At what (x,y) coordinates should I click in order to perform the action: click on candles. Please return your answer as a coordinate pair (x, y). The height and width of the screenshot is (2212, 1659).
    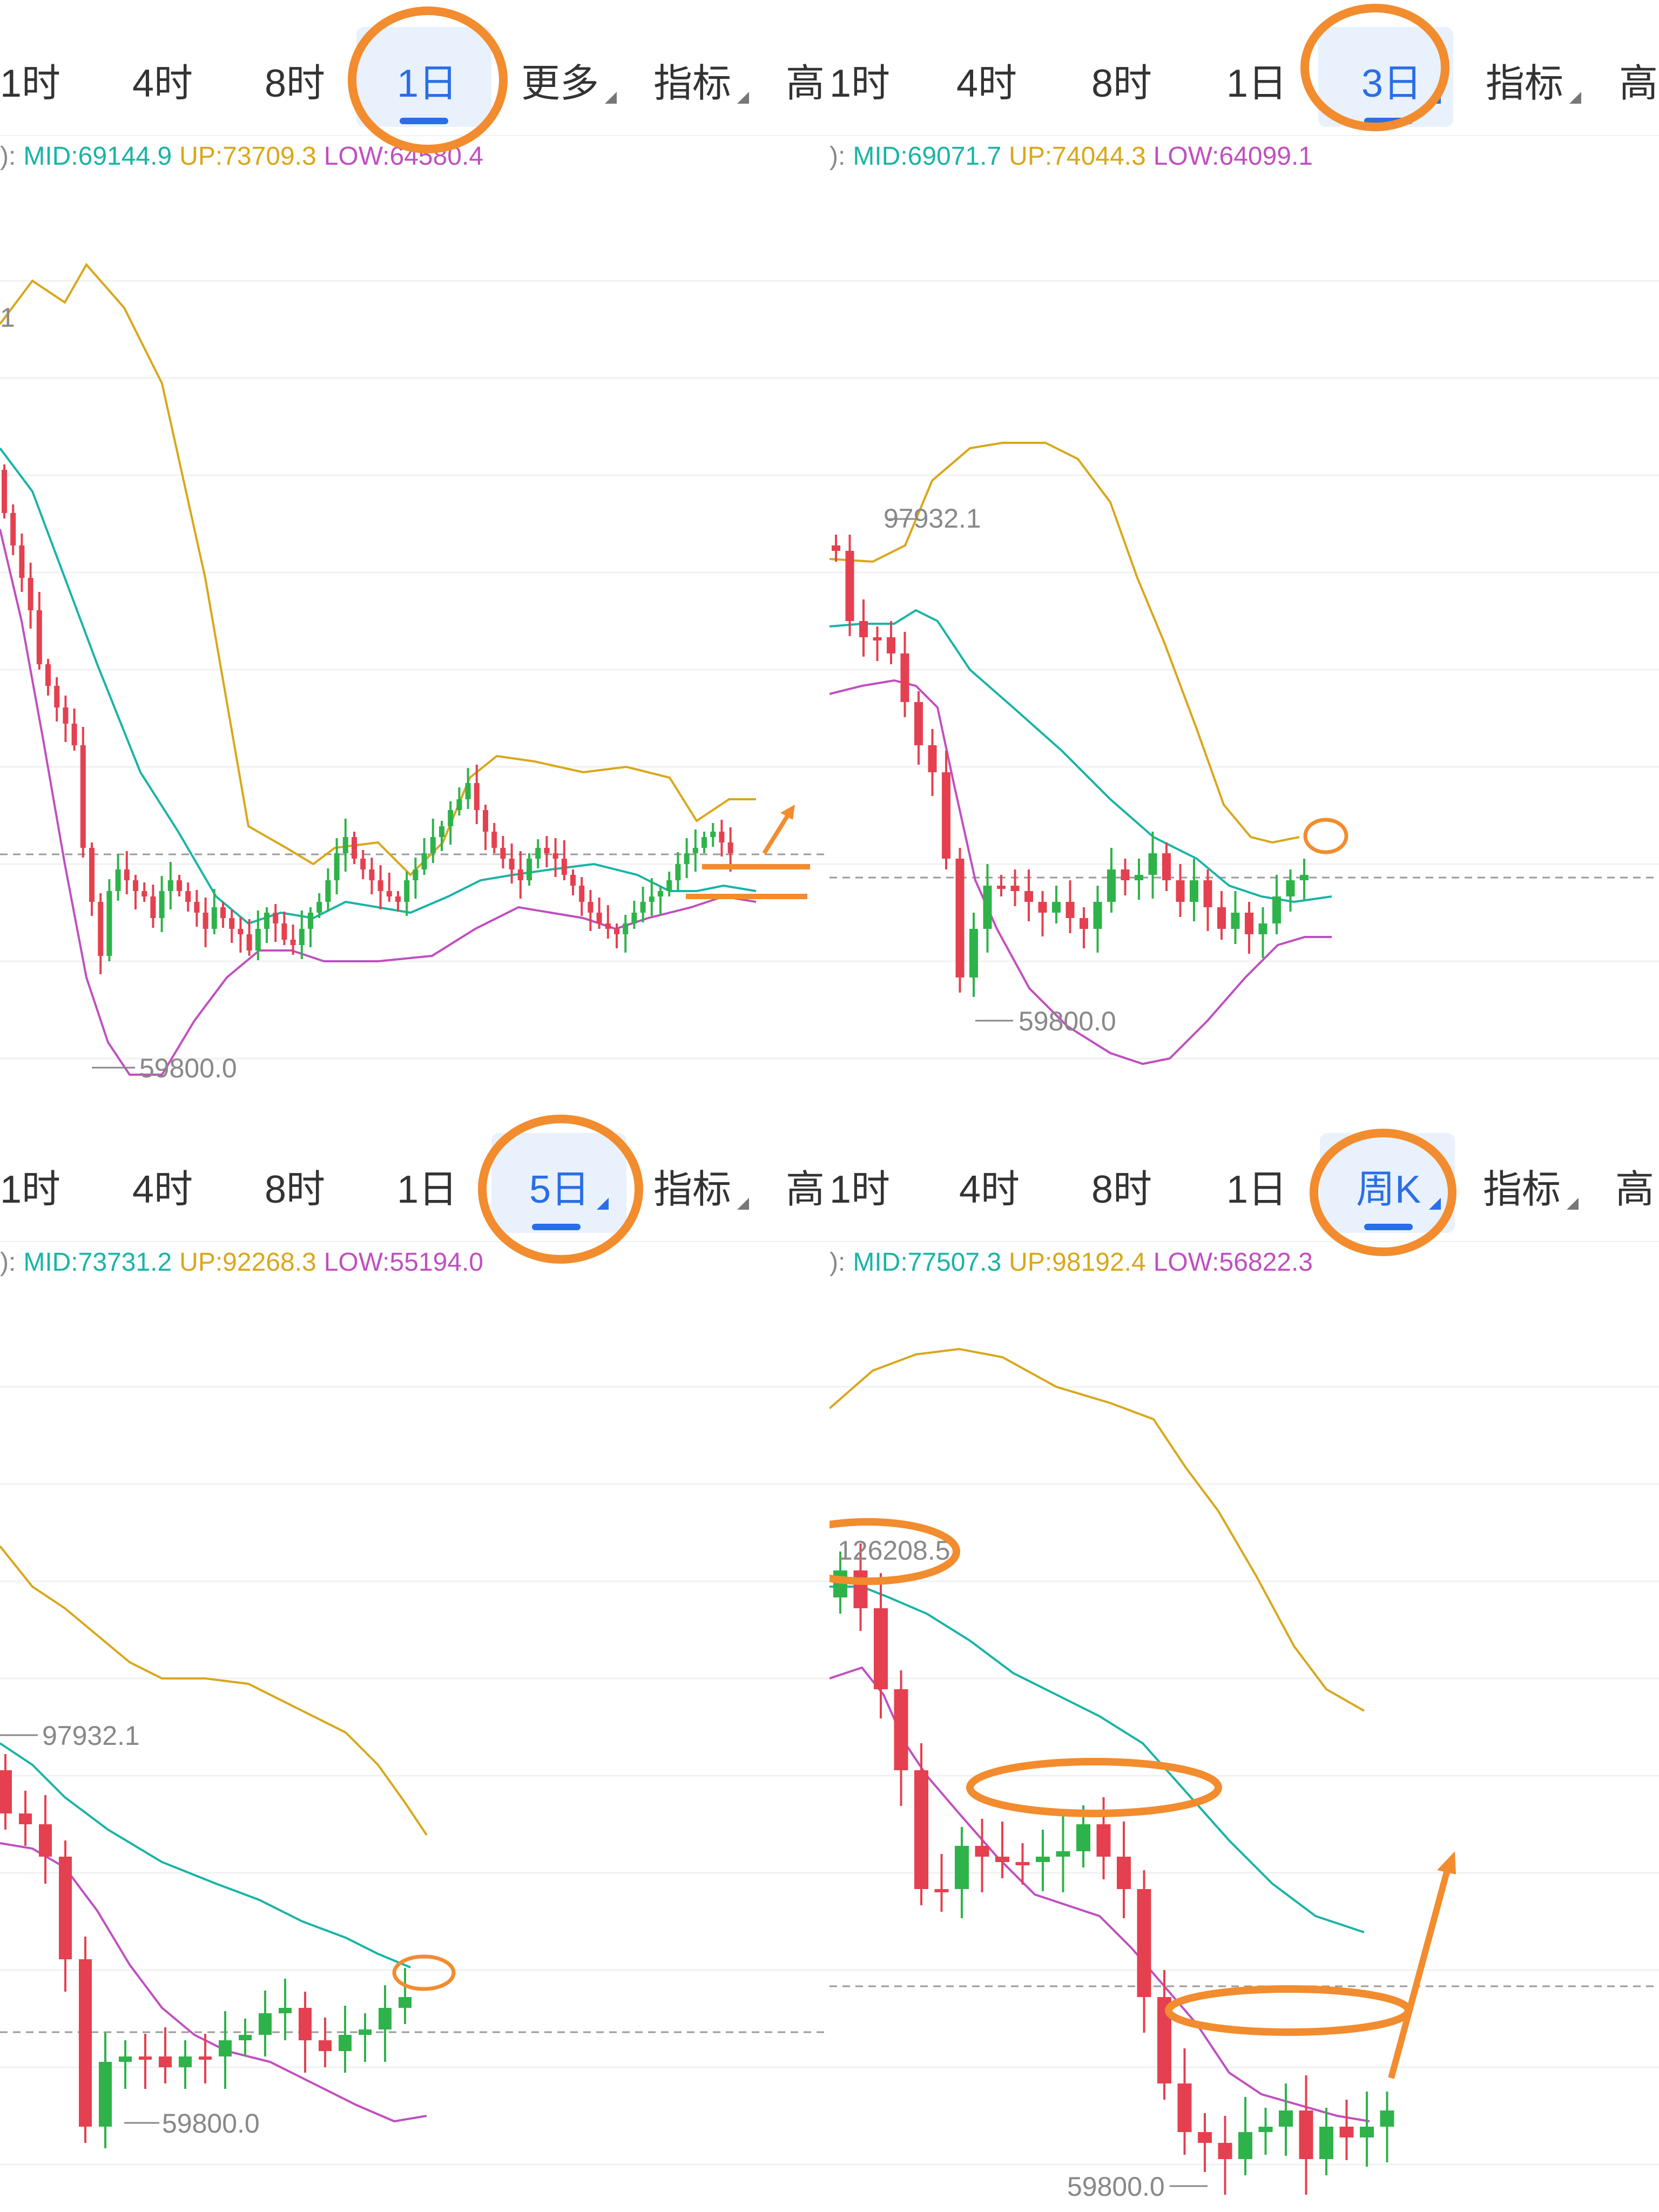
    Looking at the image, I should click on (1070, 766).